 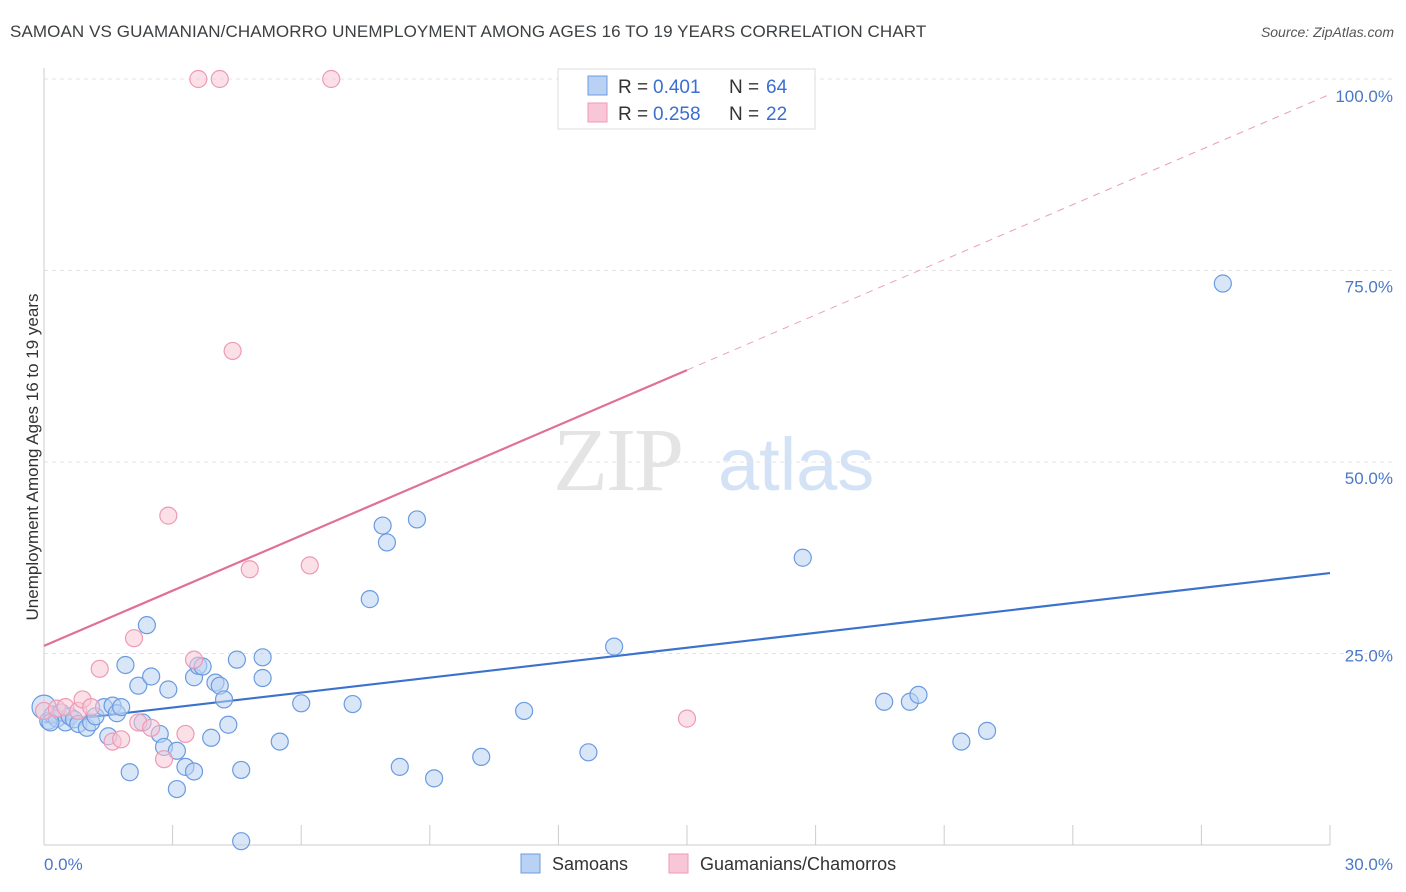 What do you see at coordinates (686, 99) in the screenshot?
I see `correlation-legend: R = 0.401 N = 64 R = 0.258 N = 22` at bounding box center [686, 99].